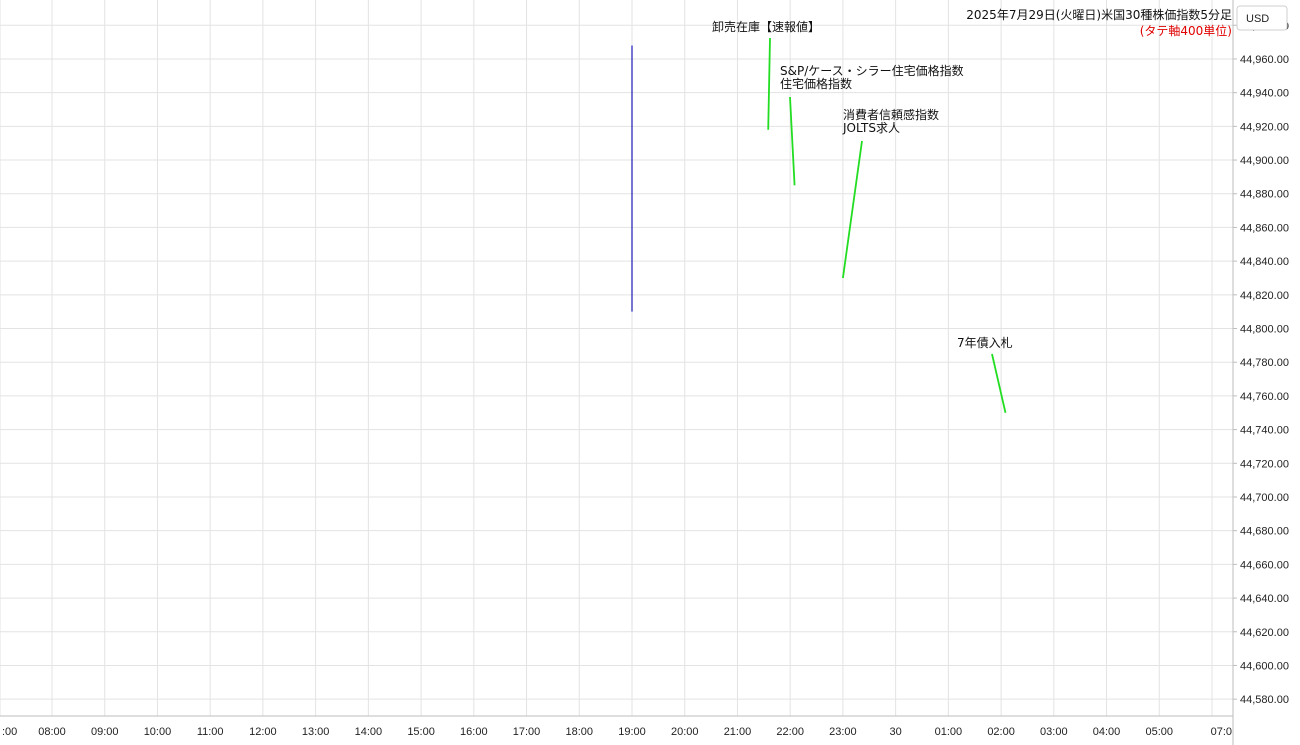 The width and height of the screenshot is (1300, 745). What do you see at coordinates (105, 732) in the screenshot?
I see `x-tick-label: 09:00` at bounding box center [105, 732].